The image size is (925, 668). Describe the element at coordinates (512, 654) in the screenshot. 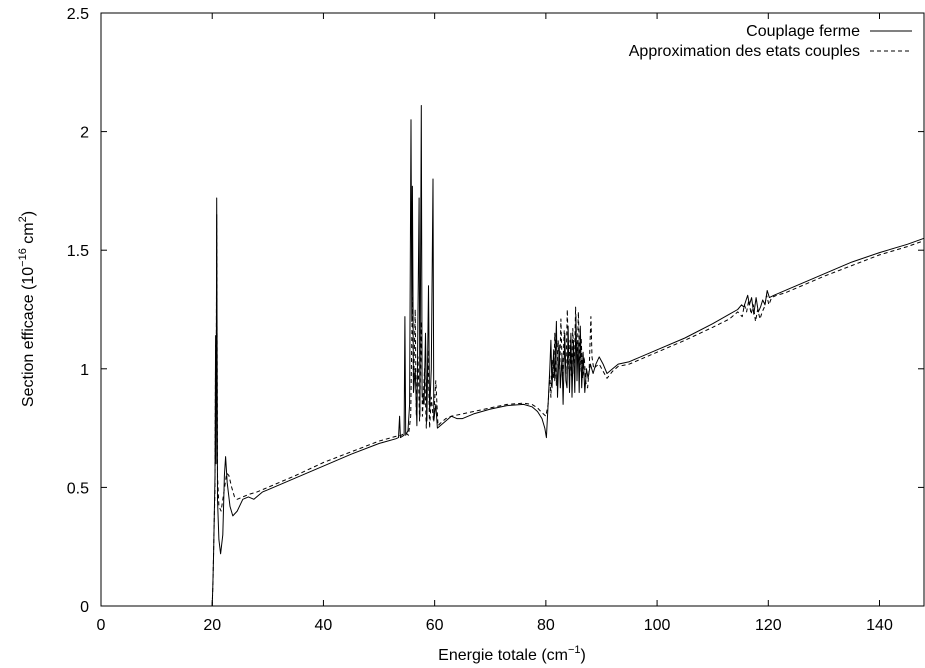

I see `x-axis-title: Energie totale (cm−1)` at that location.